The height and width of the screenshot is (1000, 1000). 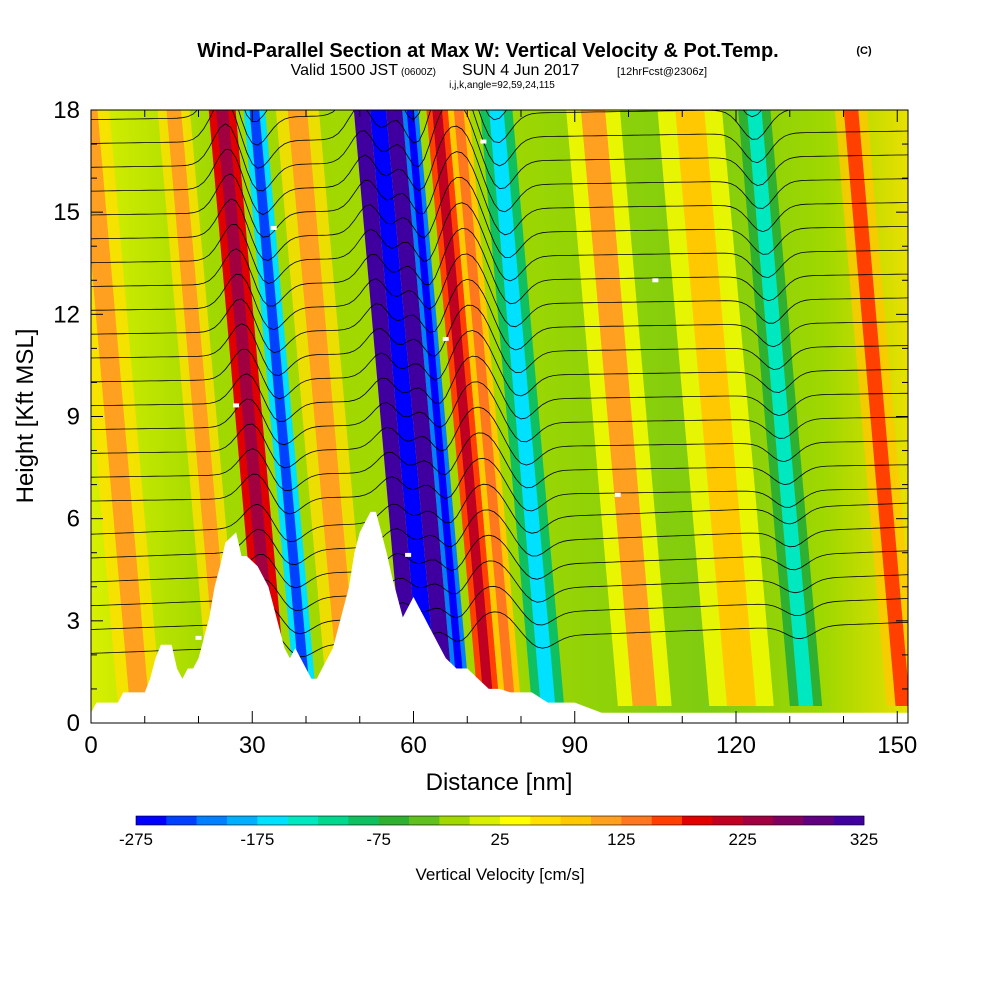 I want to click on bg-band-1-core, so click(x=199, y=408).